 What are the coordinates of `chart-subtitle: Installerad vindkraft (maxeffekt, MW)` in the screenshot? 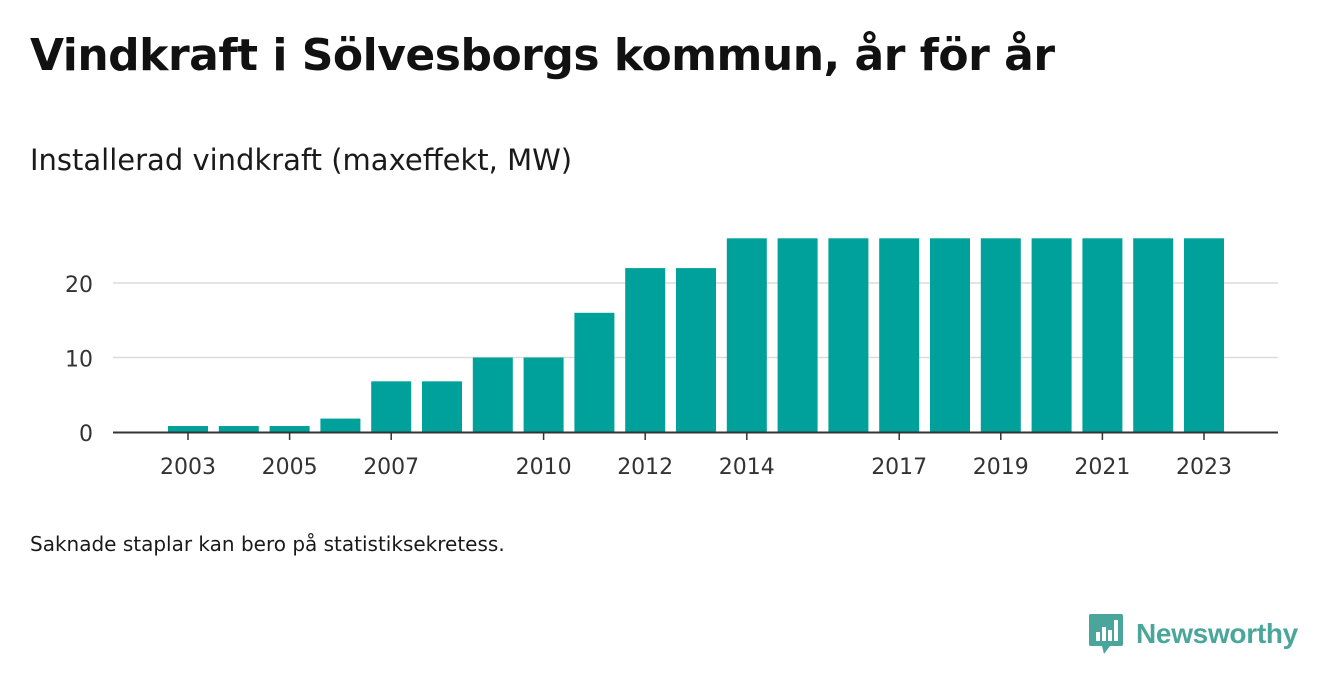 It's located at (301, 160).